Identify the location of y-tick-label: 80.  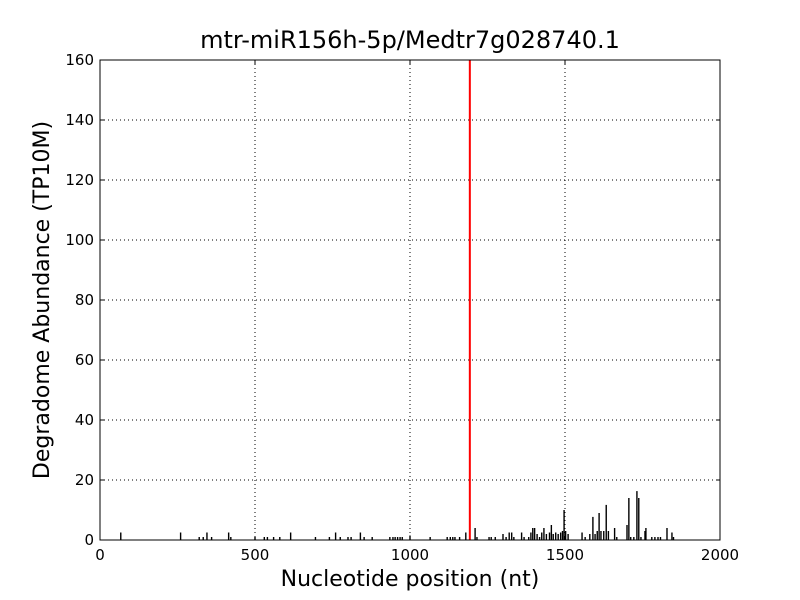
(84, 300).